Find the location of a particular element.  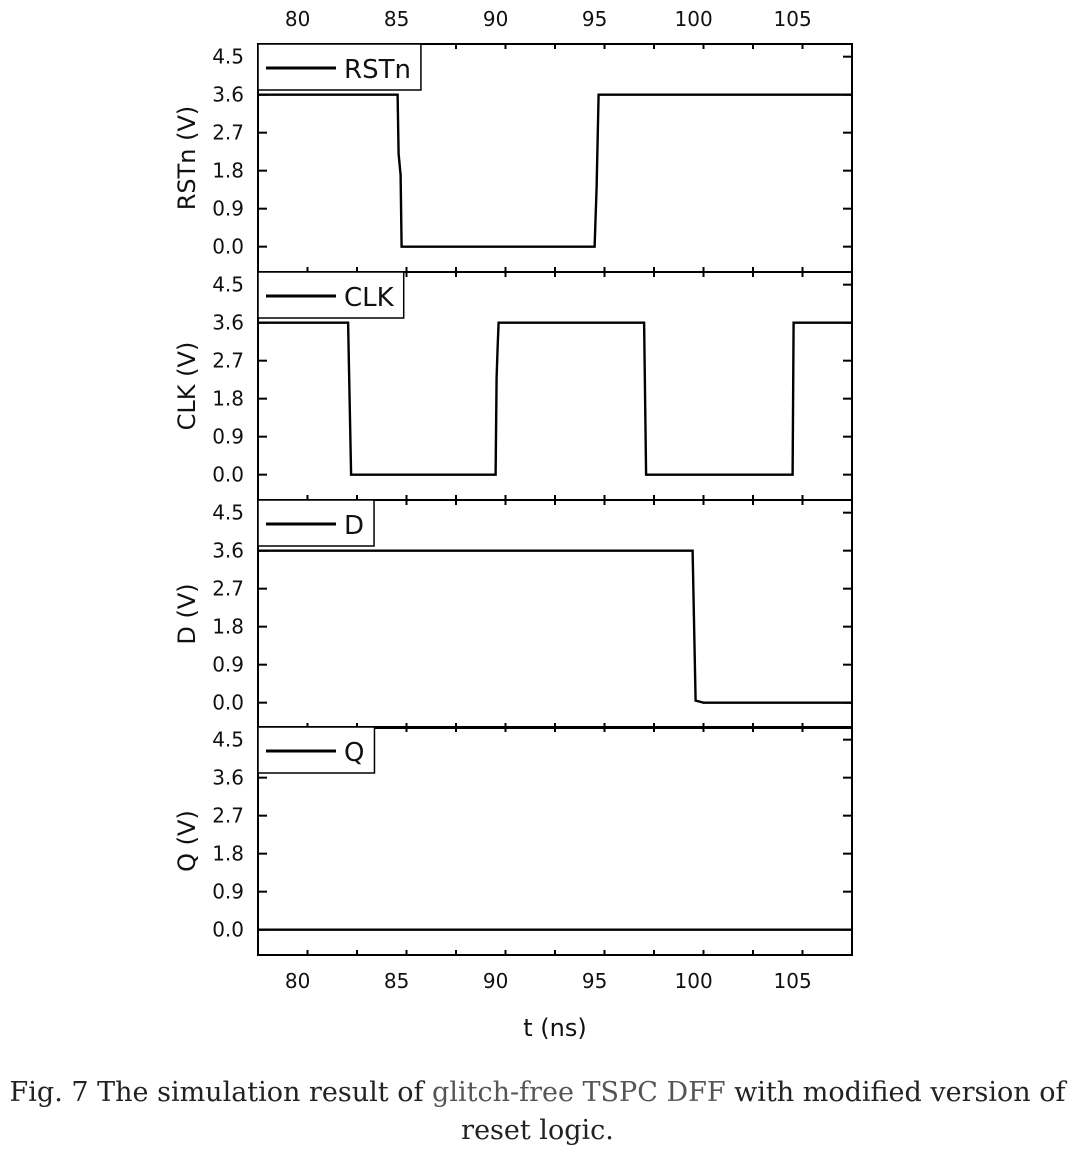

x-tick-label-bottom: 85 is located at coordinates (396, 981).